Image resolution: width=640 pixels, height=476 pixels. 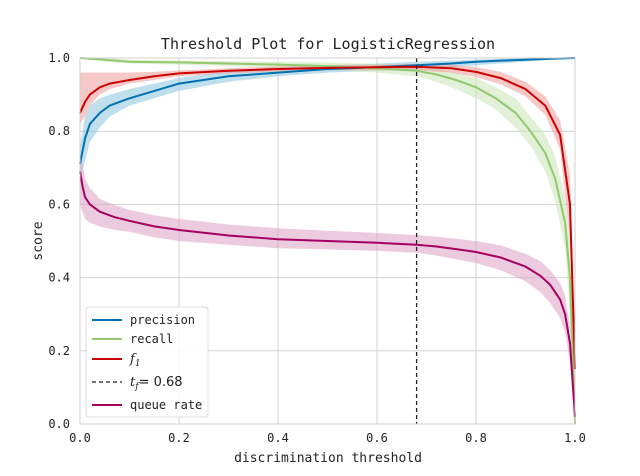 I want to click on x-tick-label: 0.4, so click(x=278, y=438).